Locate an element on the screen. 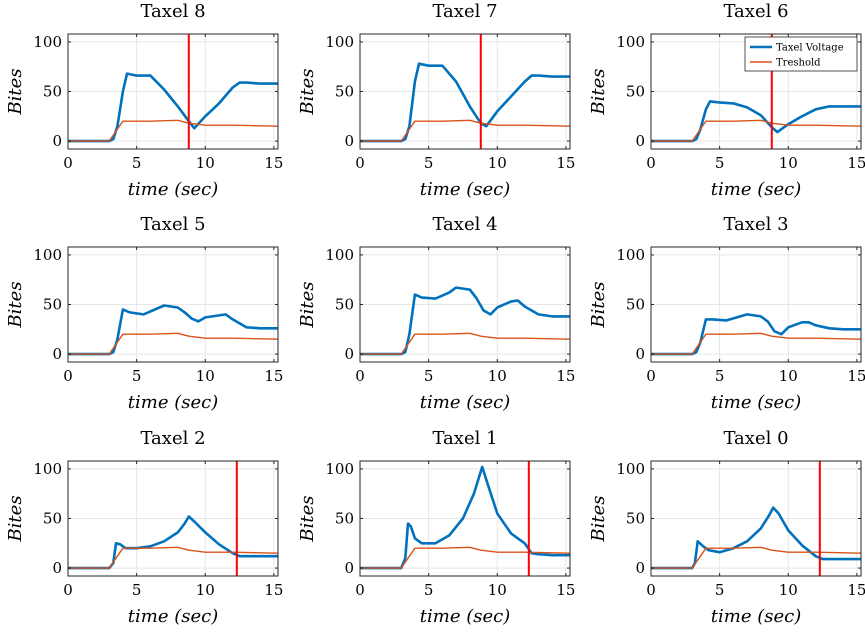  subplot-taxel-5: 0 5 10 15 0 50 100 Taxel 5 time (sec) Bites is located at coordinates (144, 313).